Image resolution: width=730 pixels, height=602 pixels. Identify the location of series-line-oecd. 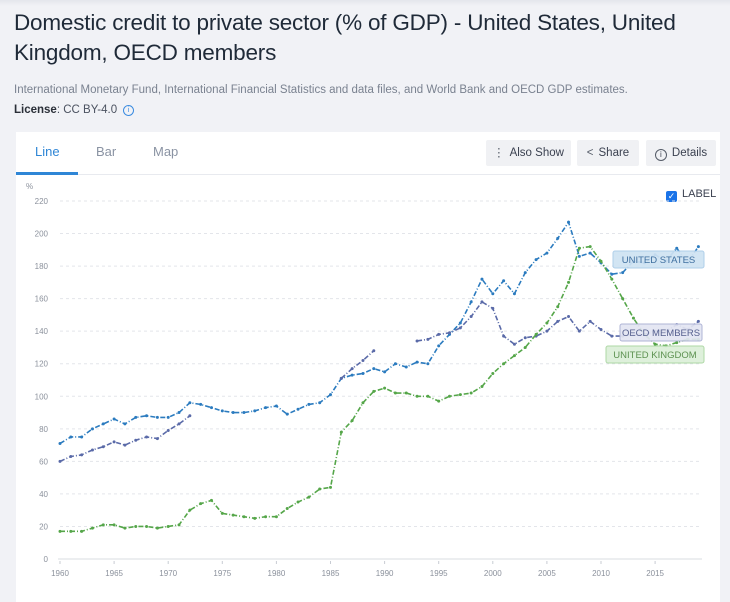
(557, 323).